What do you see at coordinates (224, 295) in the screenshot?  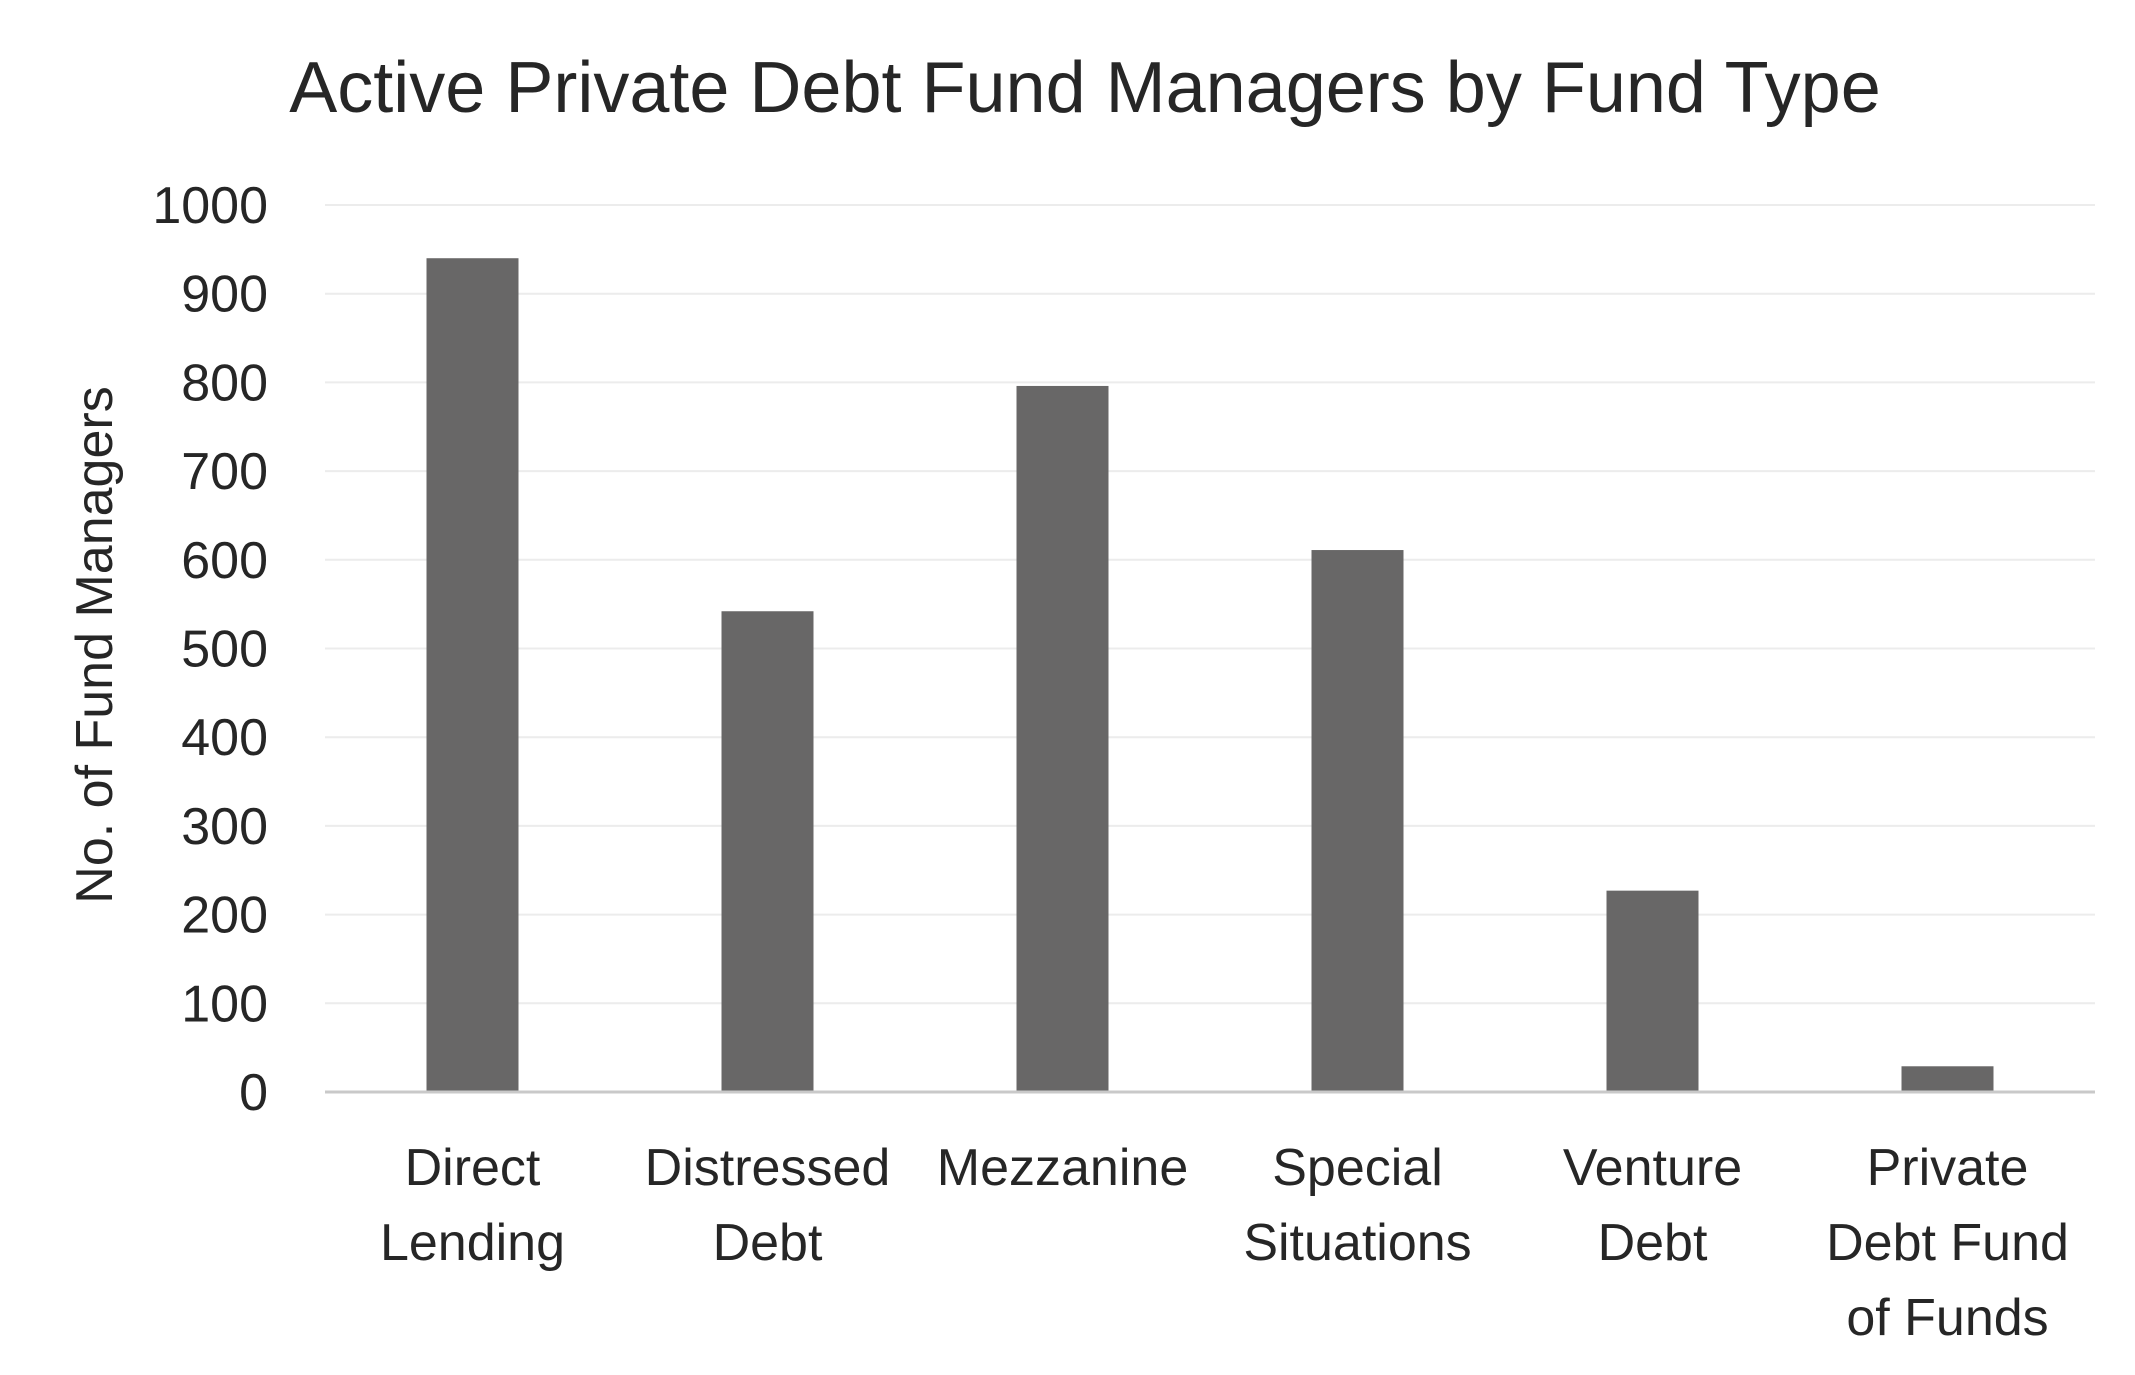 I see `y-tick-label: 900` at bounding box center [224, 295].